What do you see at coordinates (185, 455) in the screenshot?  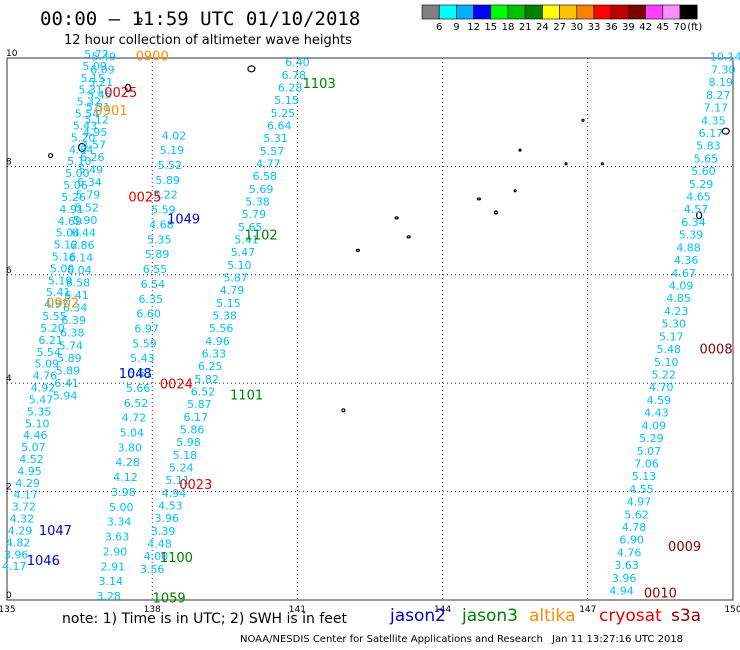 I see `wave-height-value: 5.18` at bounding box center [185, 455].